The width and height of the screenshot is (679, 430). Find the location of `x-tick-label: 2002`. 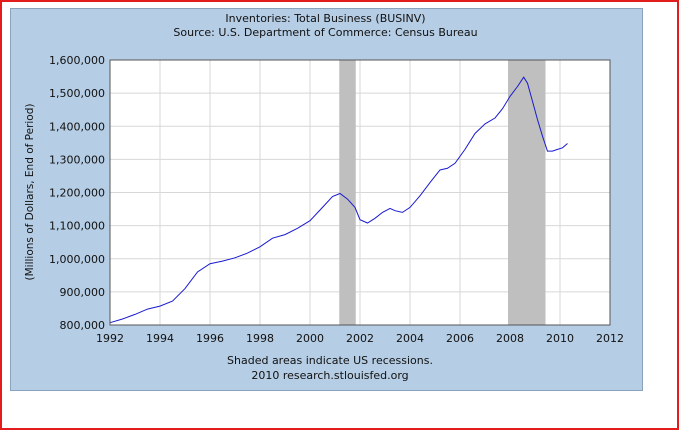

x-tick-label: 2002 is located at coordinates (360, 338).